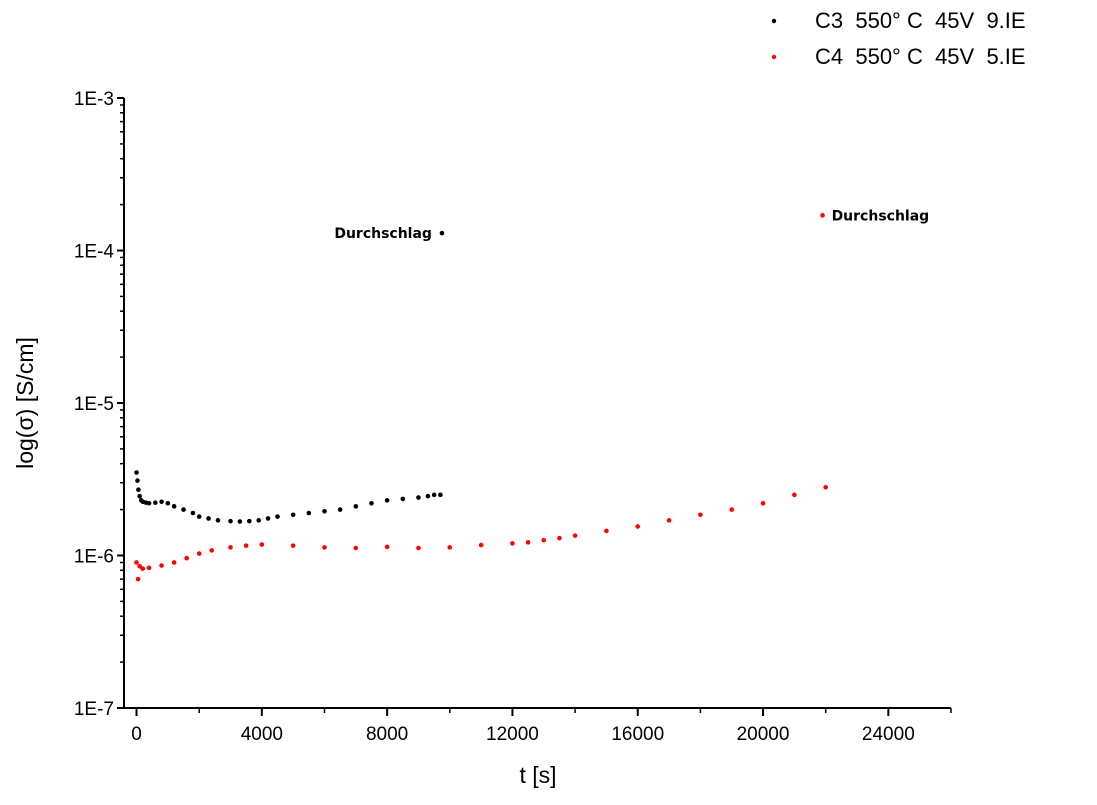  I want to click on x-tick-label: 4000, so click(262, 734).